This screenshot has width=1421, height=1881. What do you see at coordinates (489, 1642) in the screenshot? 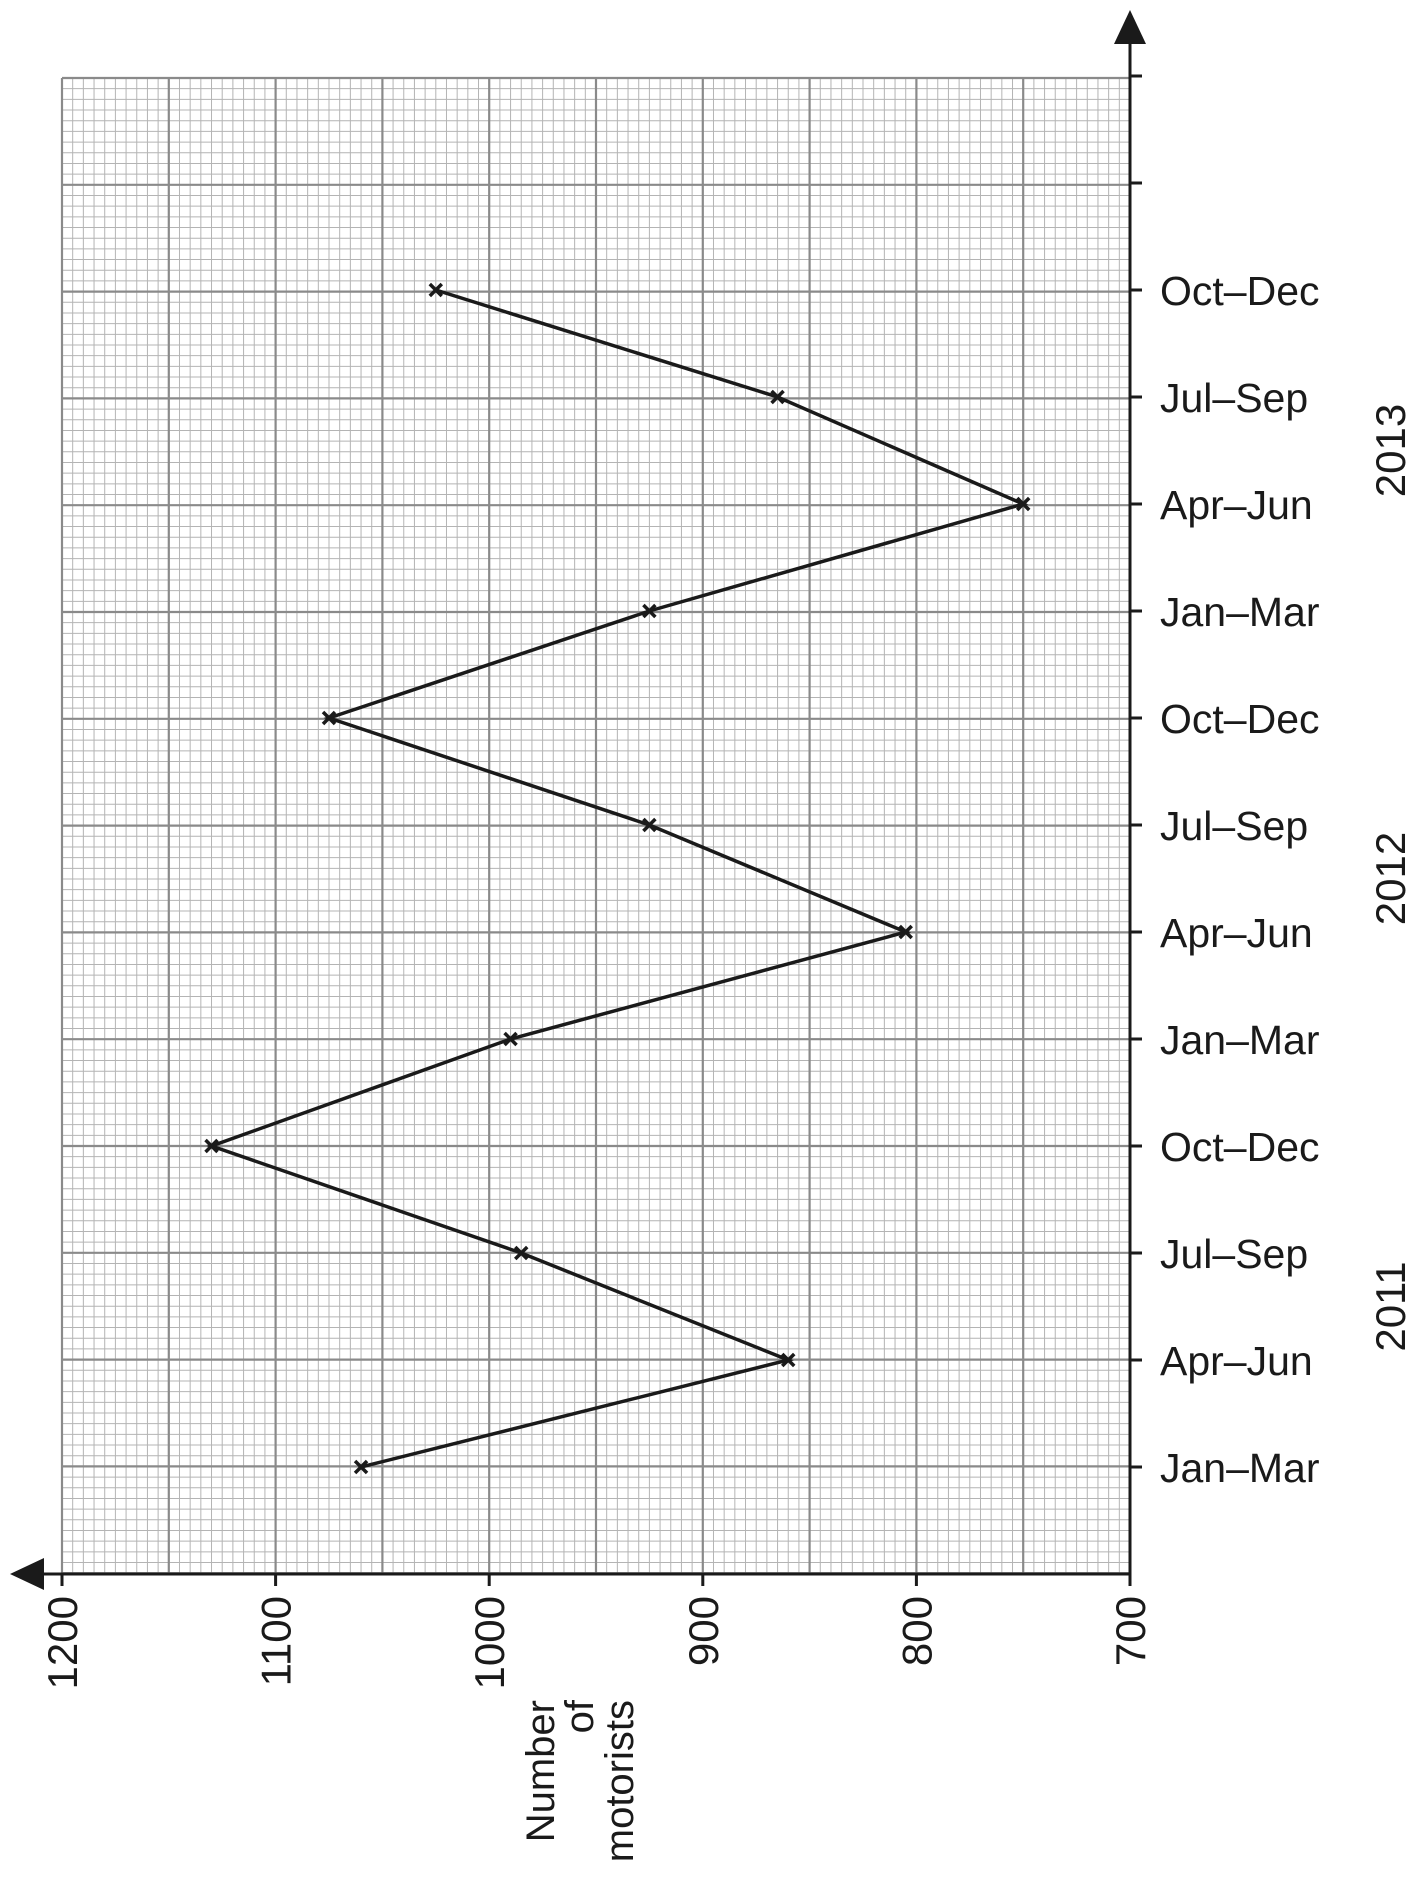
I see `y-tick-label: 1000` at bounding box center [489, 1642].